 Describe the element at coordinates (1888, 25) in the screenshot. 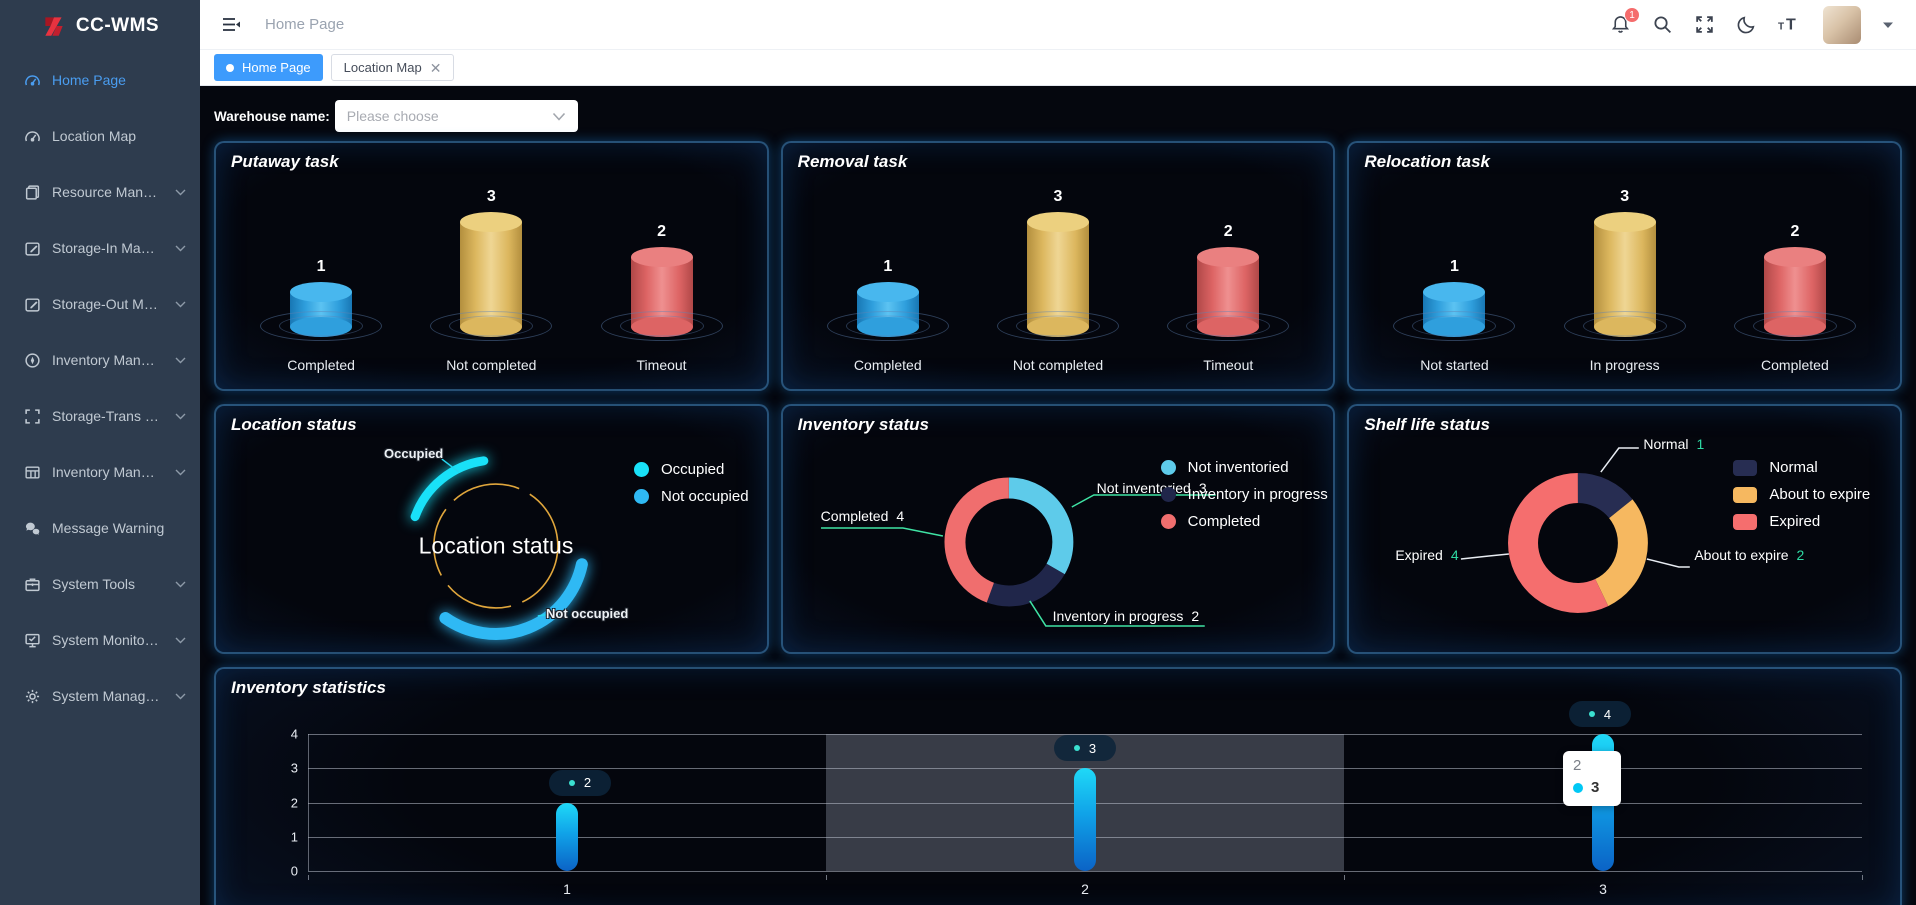

I see `user-menu-caret-icon` at that location.